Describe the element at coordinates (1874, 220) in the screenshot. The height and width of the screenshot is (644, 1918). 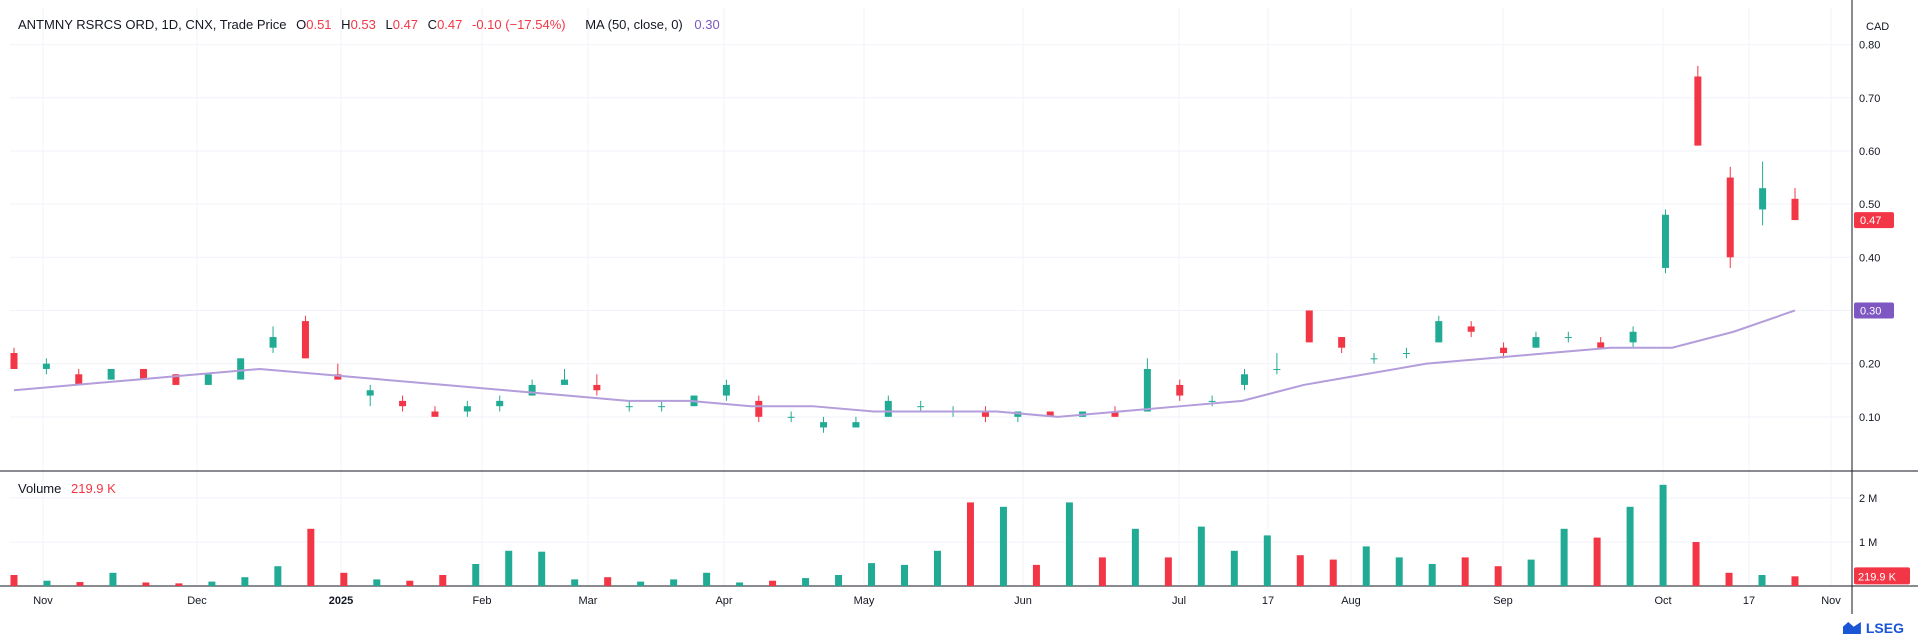
I see `last-price-tag-bg` at that location.